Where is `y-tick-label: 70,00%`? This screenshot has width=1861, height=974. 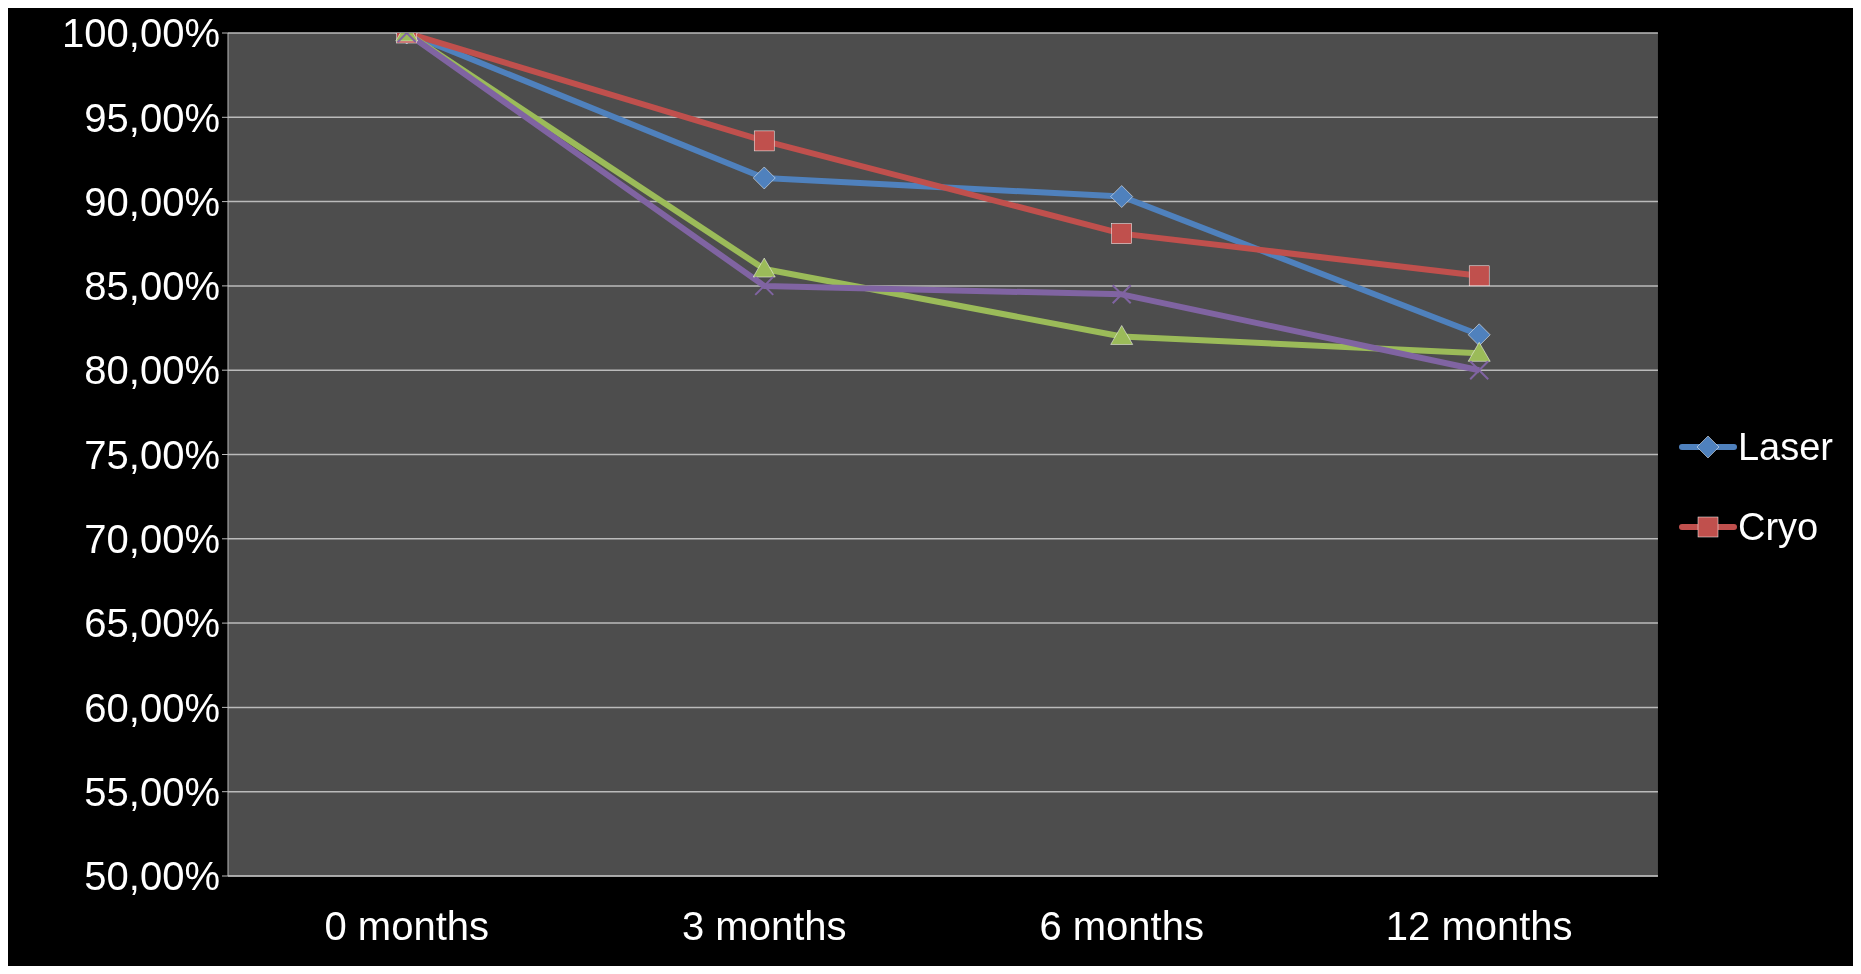 y-tick-label: 70,00% is located at coordinates (152, 539).